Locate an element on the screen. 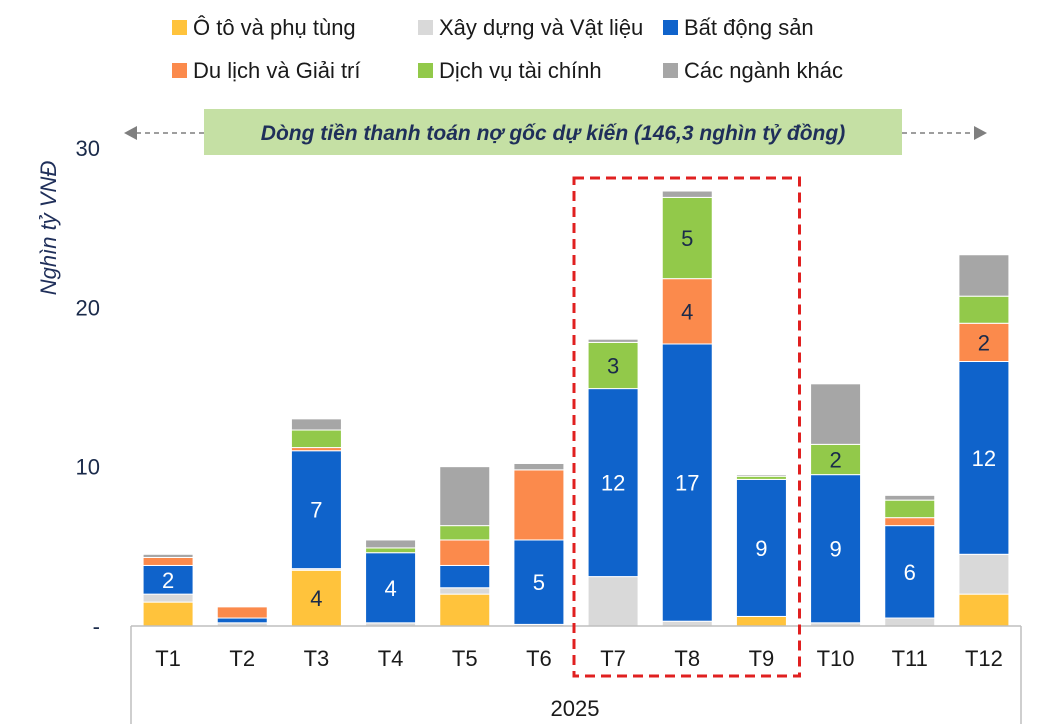  x-tick-label-T3: T3 is located at coordinates (317, 658).